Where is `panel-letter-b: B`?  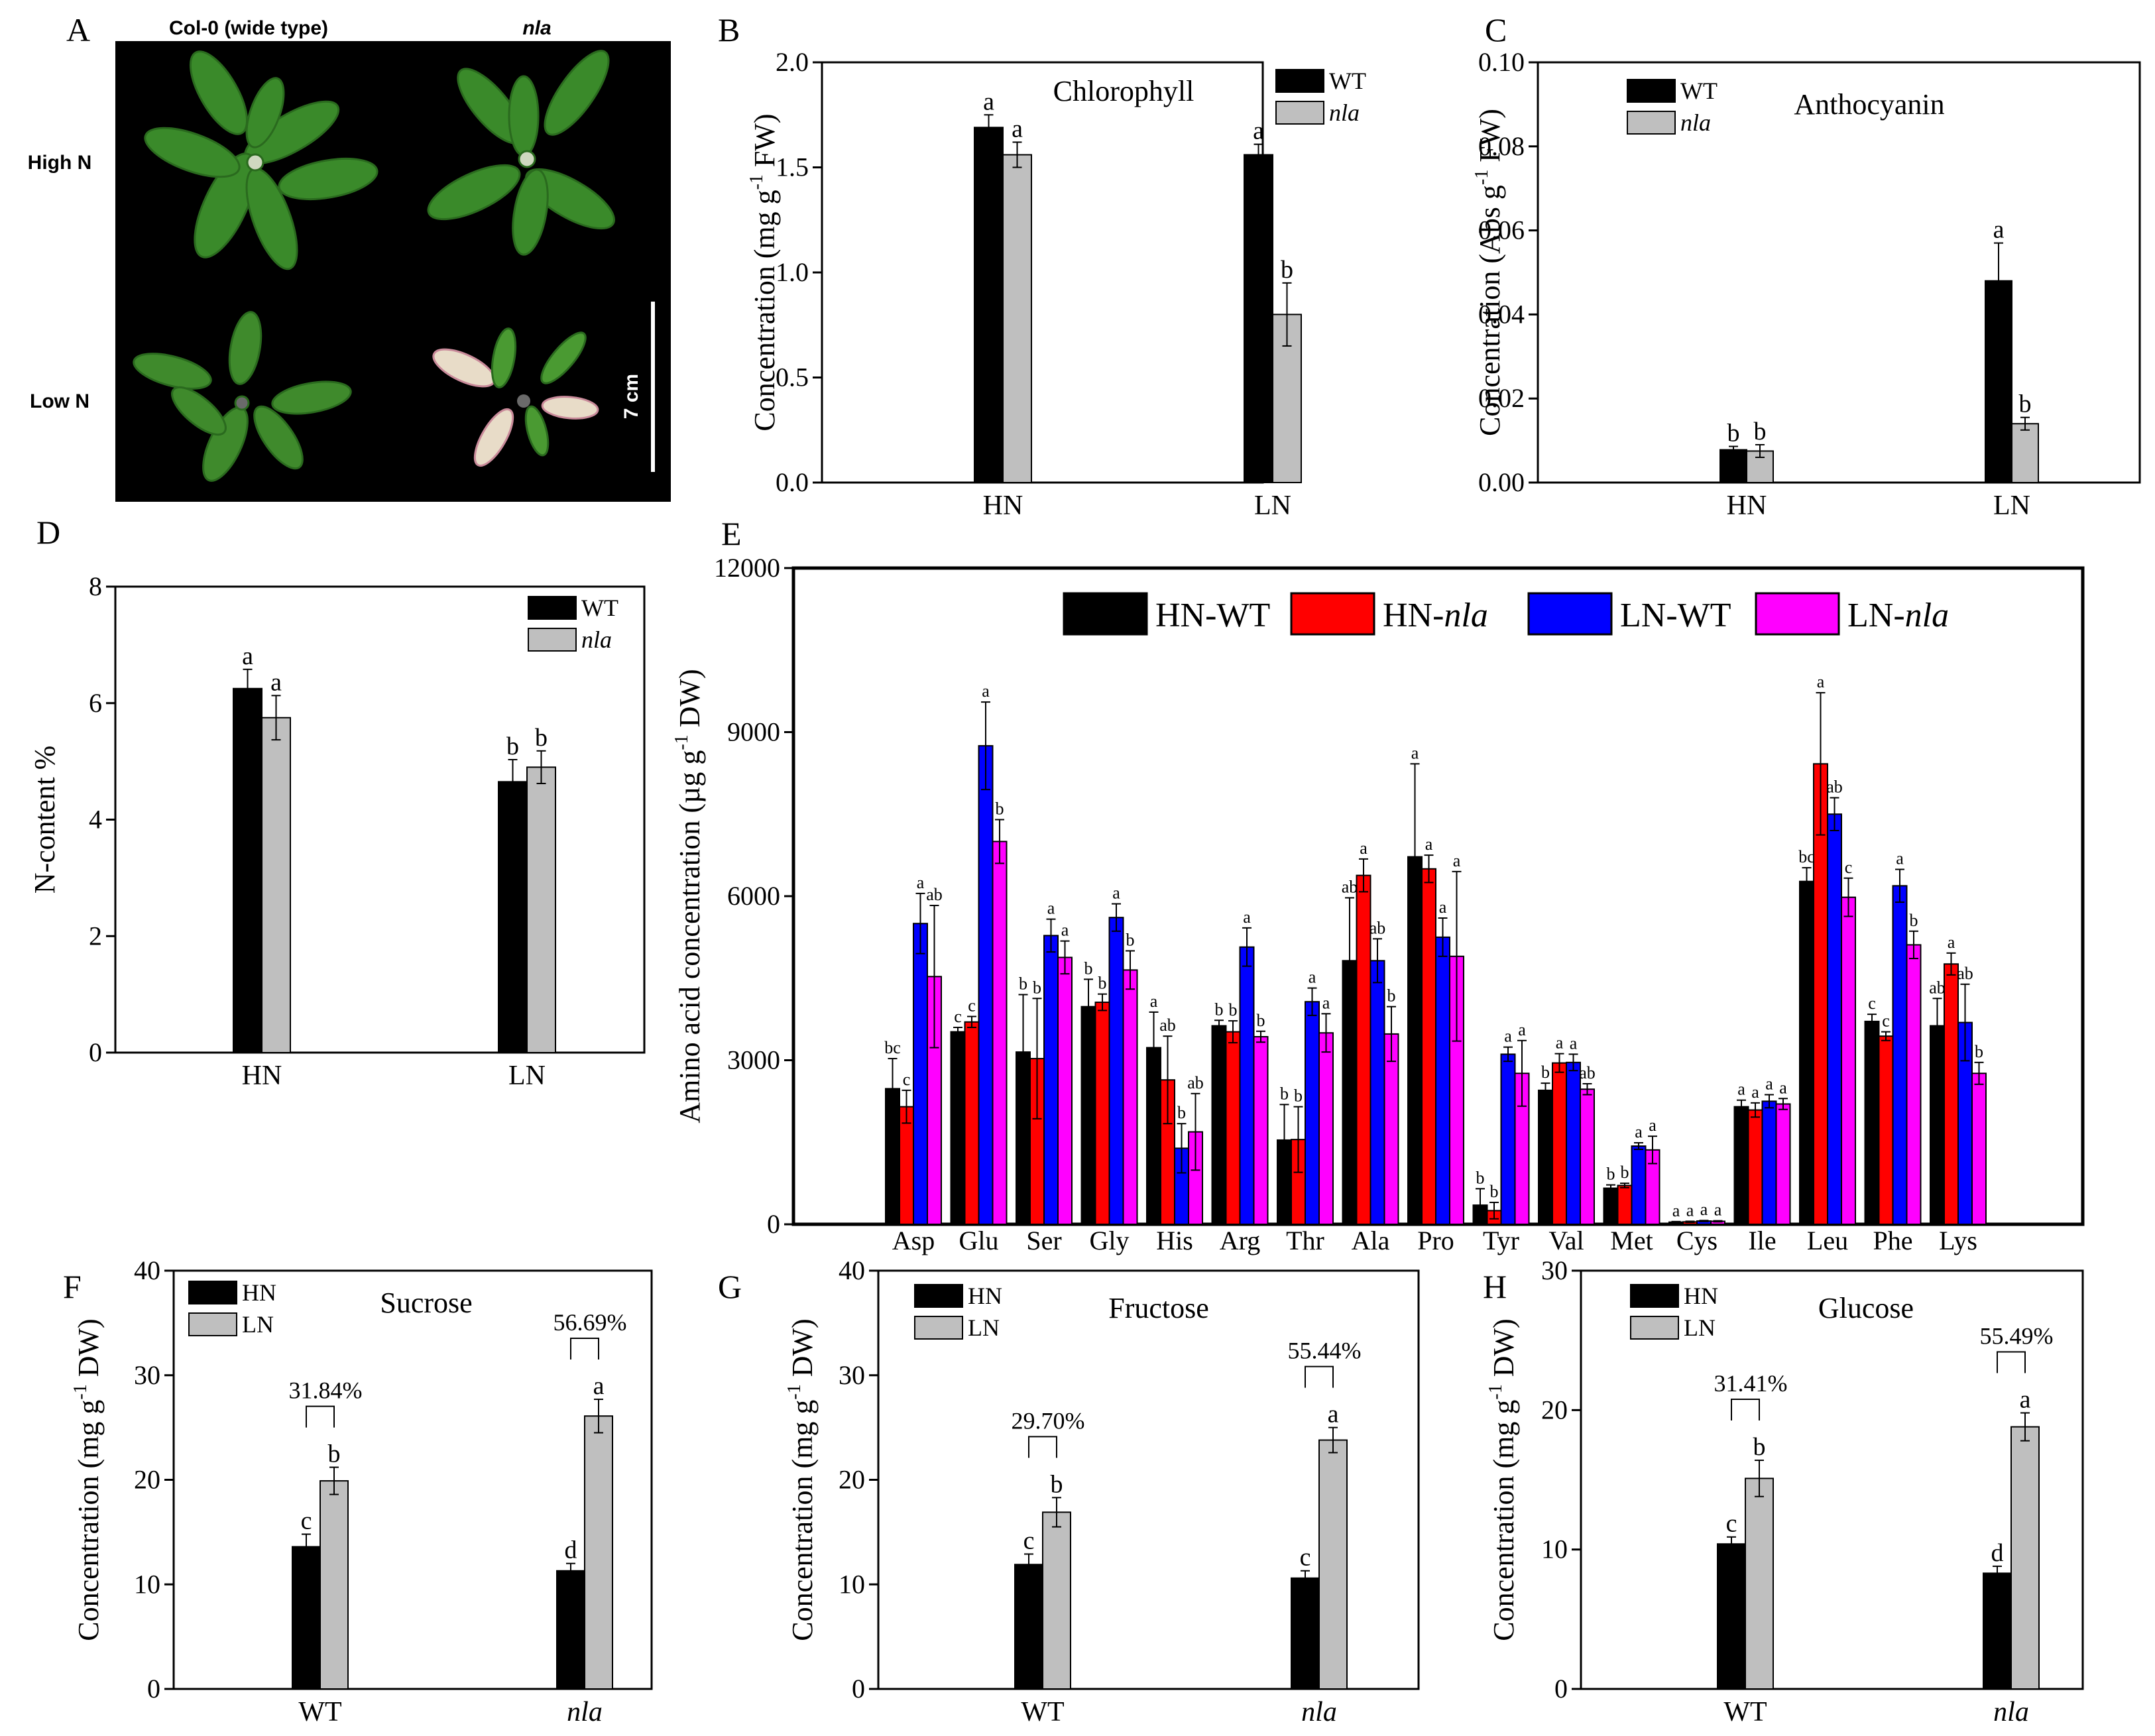
panel-letter-b: B is located at coordinates (729, 29).